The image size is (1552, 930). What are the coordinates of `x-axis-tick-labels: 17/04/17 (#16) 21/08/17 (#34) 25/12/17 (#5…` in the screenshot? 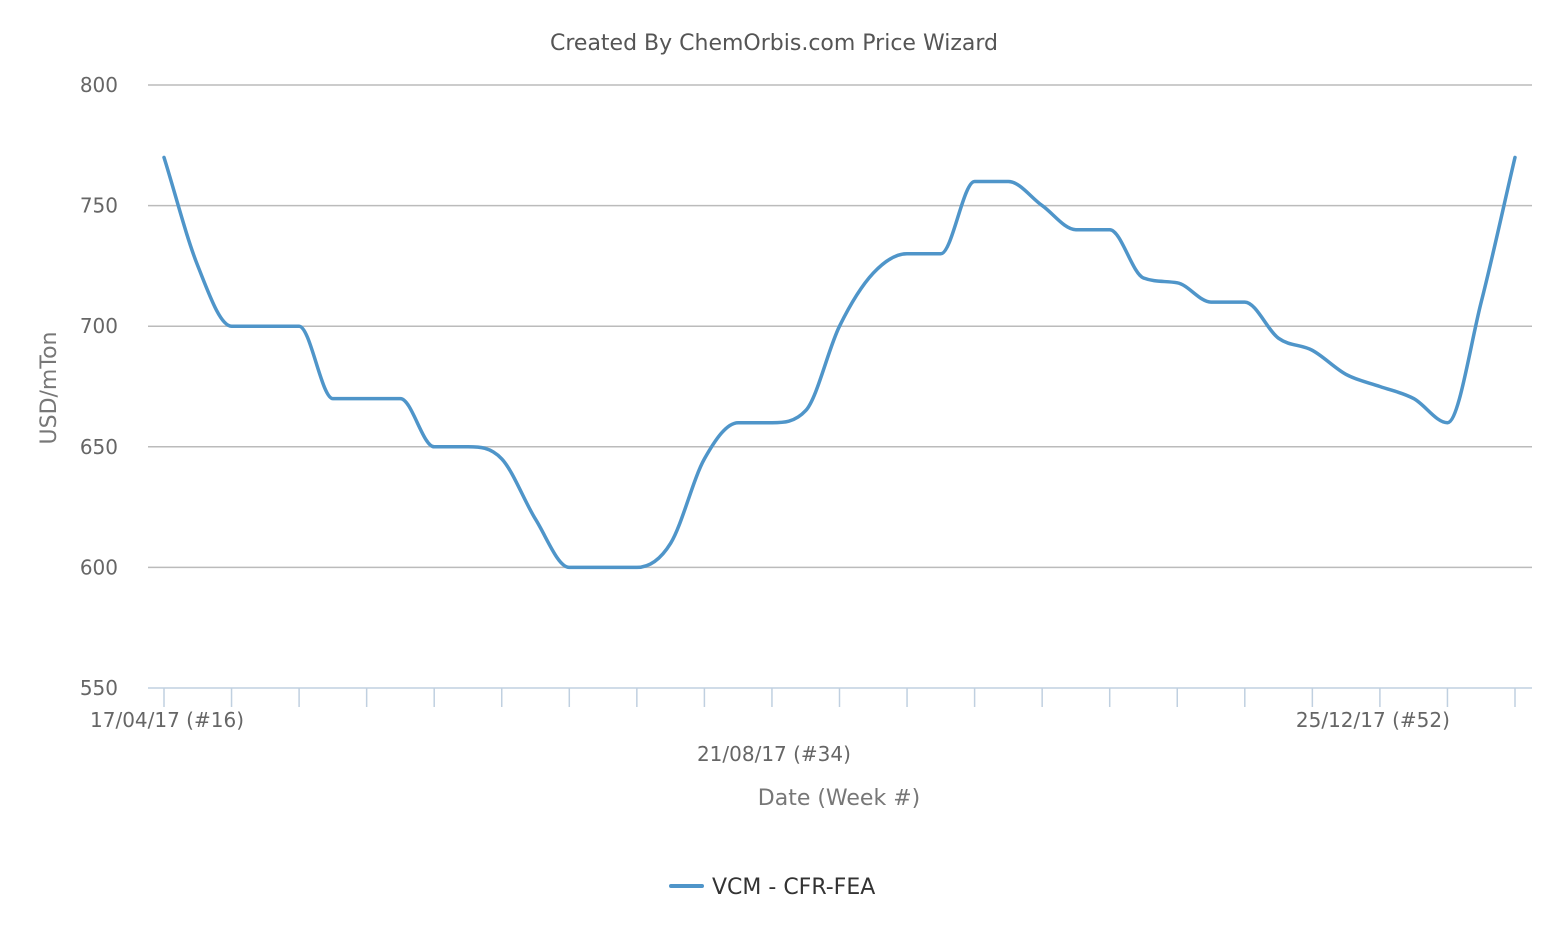 It's located at (770, 737).